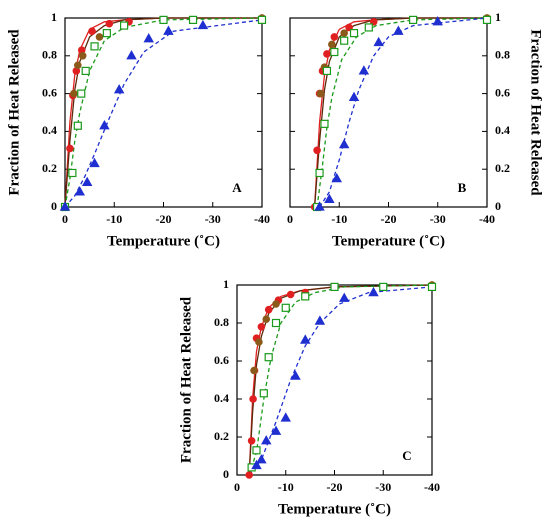 The image size is (550, 525). I want to click on plot-frame, so click(388, 112).